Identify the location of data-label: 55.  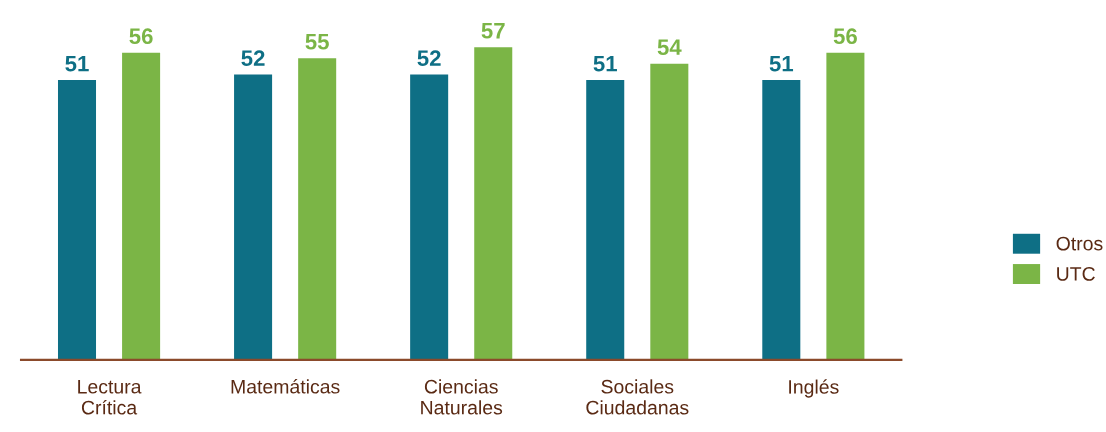
(317, 42).